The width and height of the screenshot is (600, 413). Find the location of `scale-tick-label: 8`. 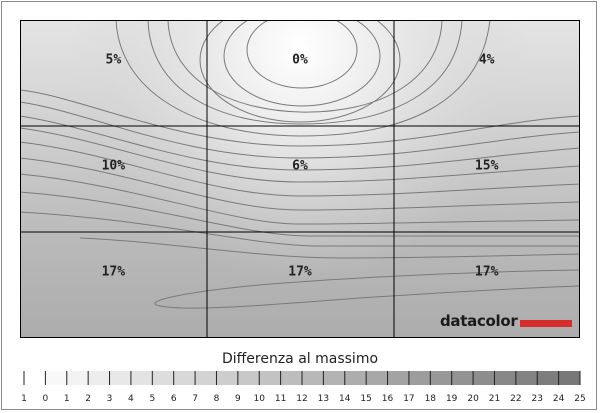

scale-tick-label: 8 is located at coordinates (217, 399).